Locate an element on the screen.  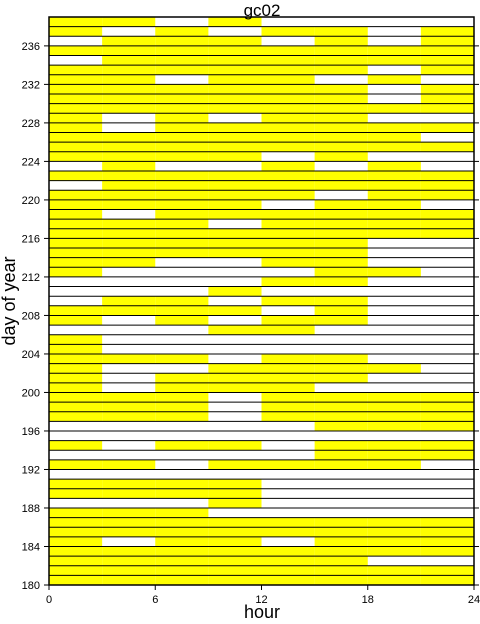
x-tick-label: 0 is located at coordinates (49, 600).